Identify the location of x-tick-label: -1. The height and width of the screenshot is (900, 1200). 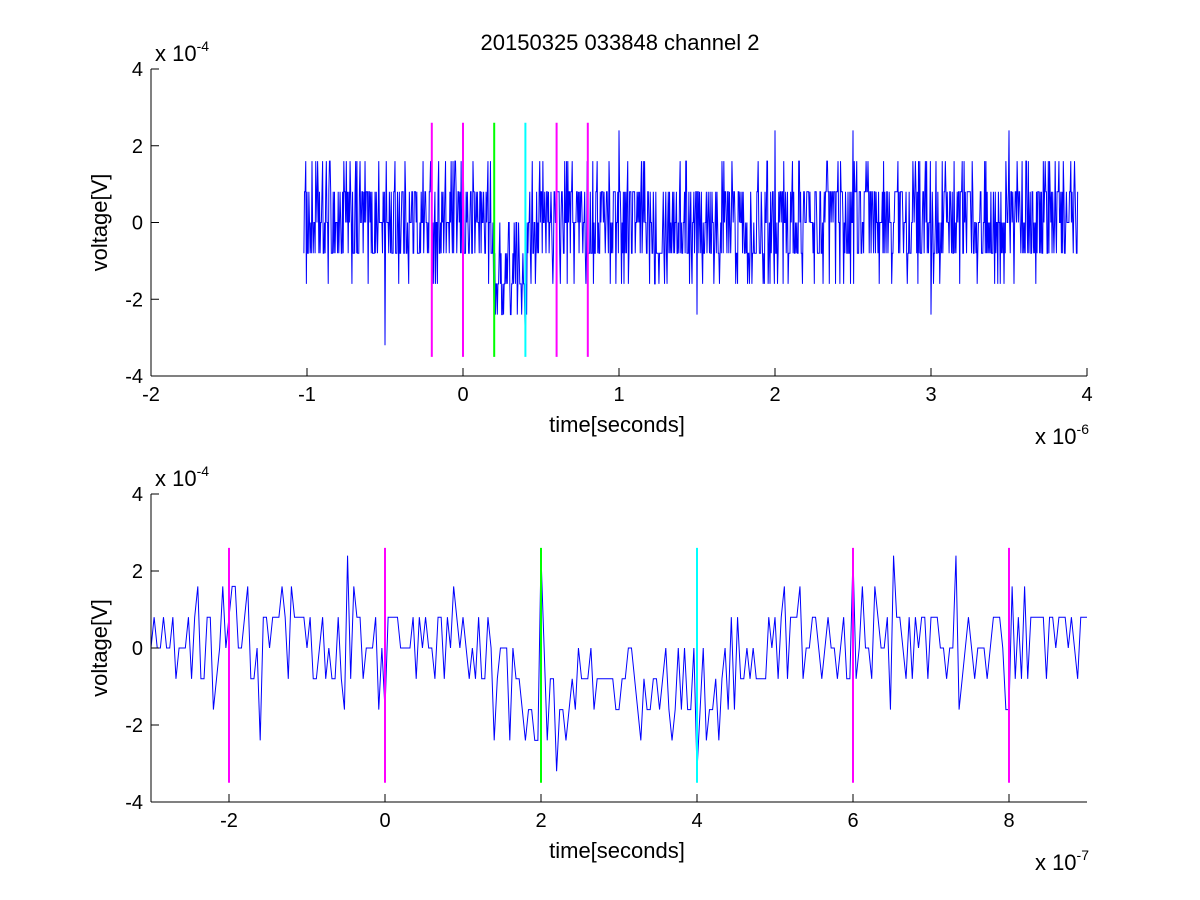
(307, 395).